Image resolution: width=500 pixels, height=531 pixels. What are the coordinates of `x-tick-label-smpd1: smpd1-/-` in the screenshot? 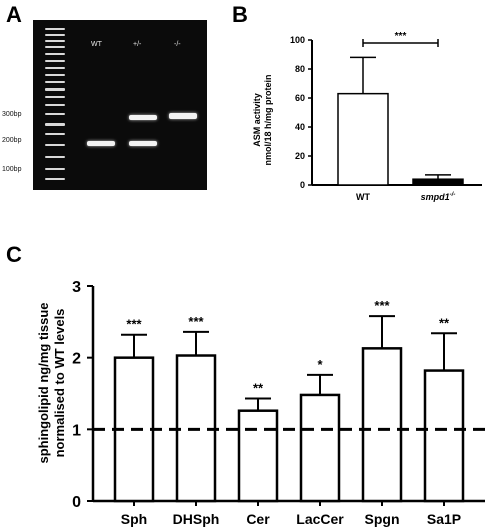 It's located at (438, 197).